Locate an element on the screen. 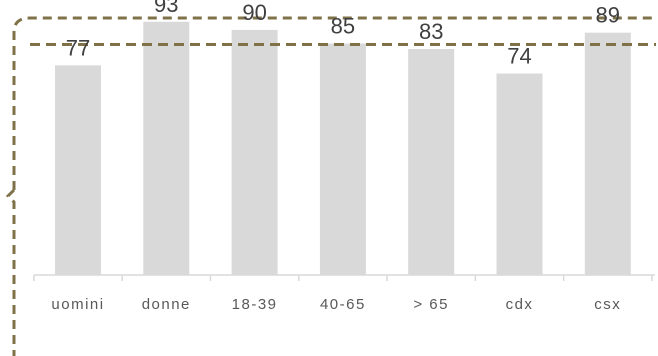 Image resolution: width=658 pixels, height=356 pixels. value-label: 90 is located at coordinates (254, 12).